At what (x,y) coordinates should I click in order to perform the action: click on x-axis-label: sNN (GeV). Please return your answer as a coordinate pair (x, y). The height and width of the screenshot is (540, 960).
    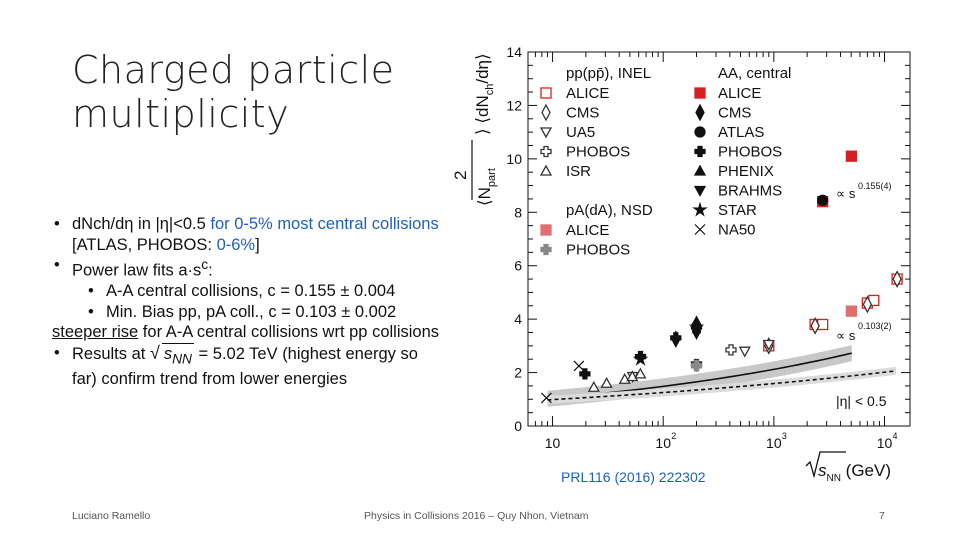
    Looking at the image, I should click on (848, 467).